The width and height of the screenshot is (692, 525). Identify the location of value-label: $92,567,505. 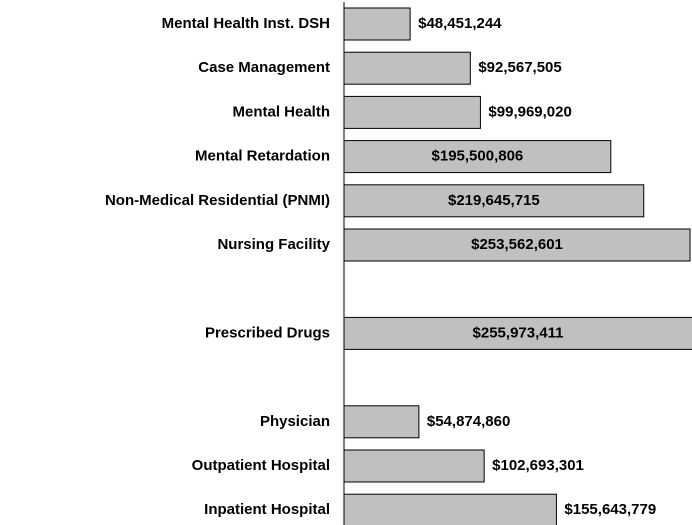
(519, 67).